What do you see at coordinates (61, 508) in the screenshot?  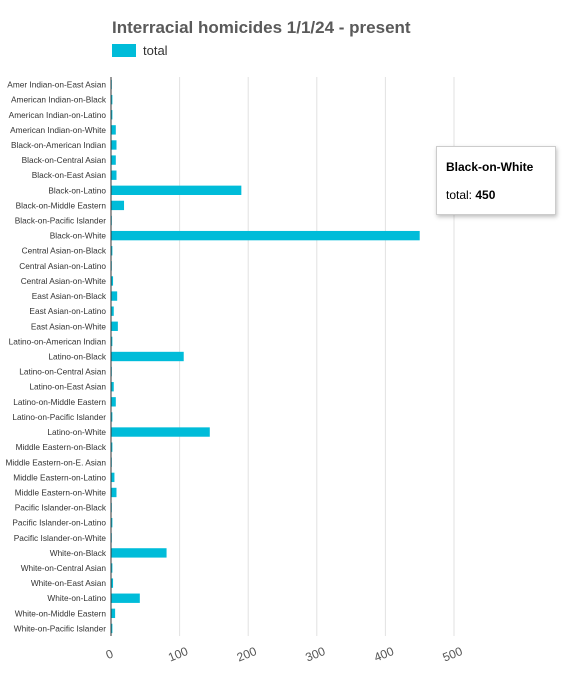 I see `category-label: Pacific Islander-on-Black` at bounding box center [61, 508].